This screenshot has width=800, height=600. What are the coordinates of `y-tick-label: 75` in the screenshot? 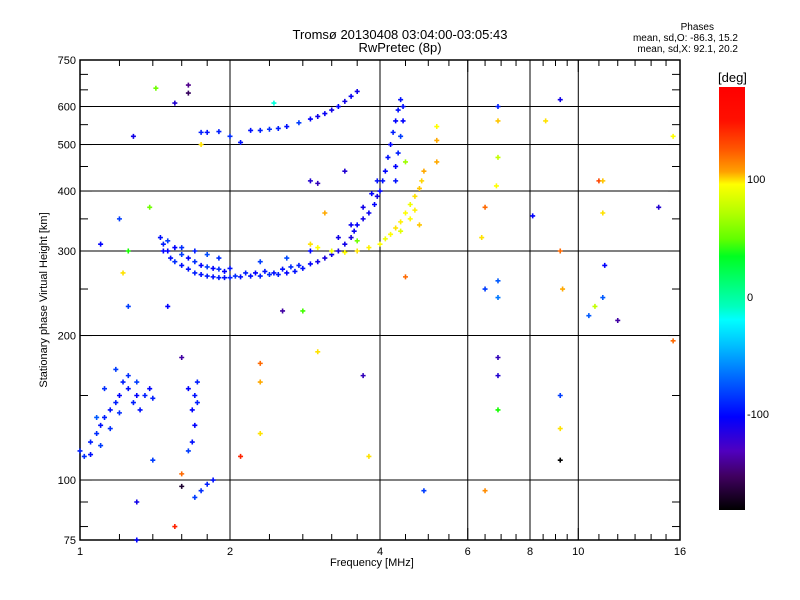 It's located at (70, 541).